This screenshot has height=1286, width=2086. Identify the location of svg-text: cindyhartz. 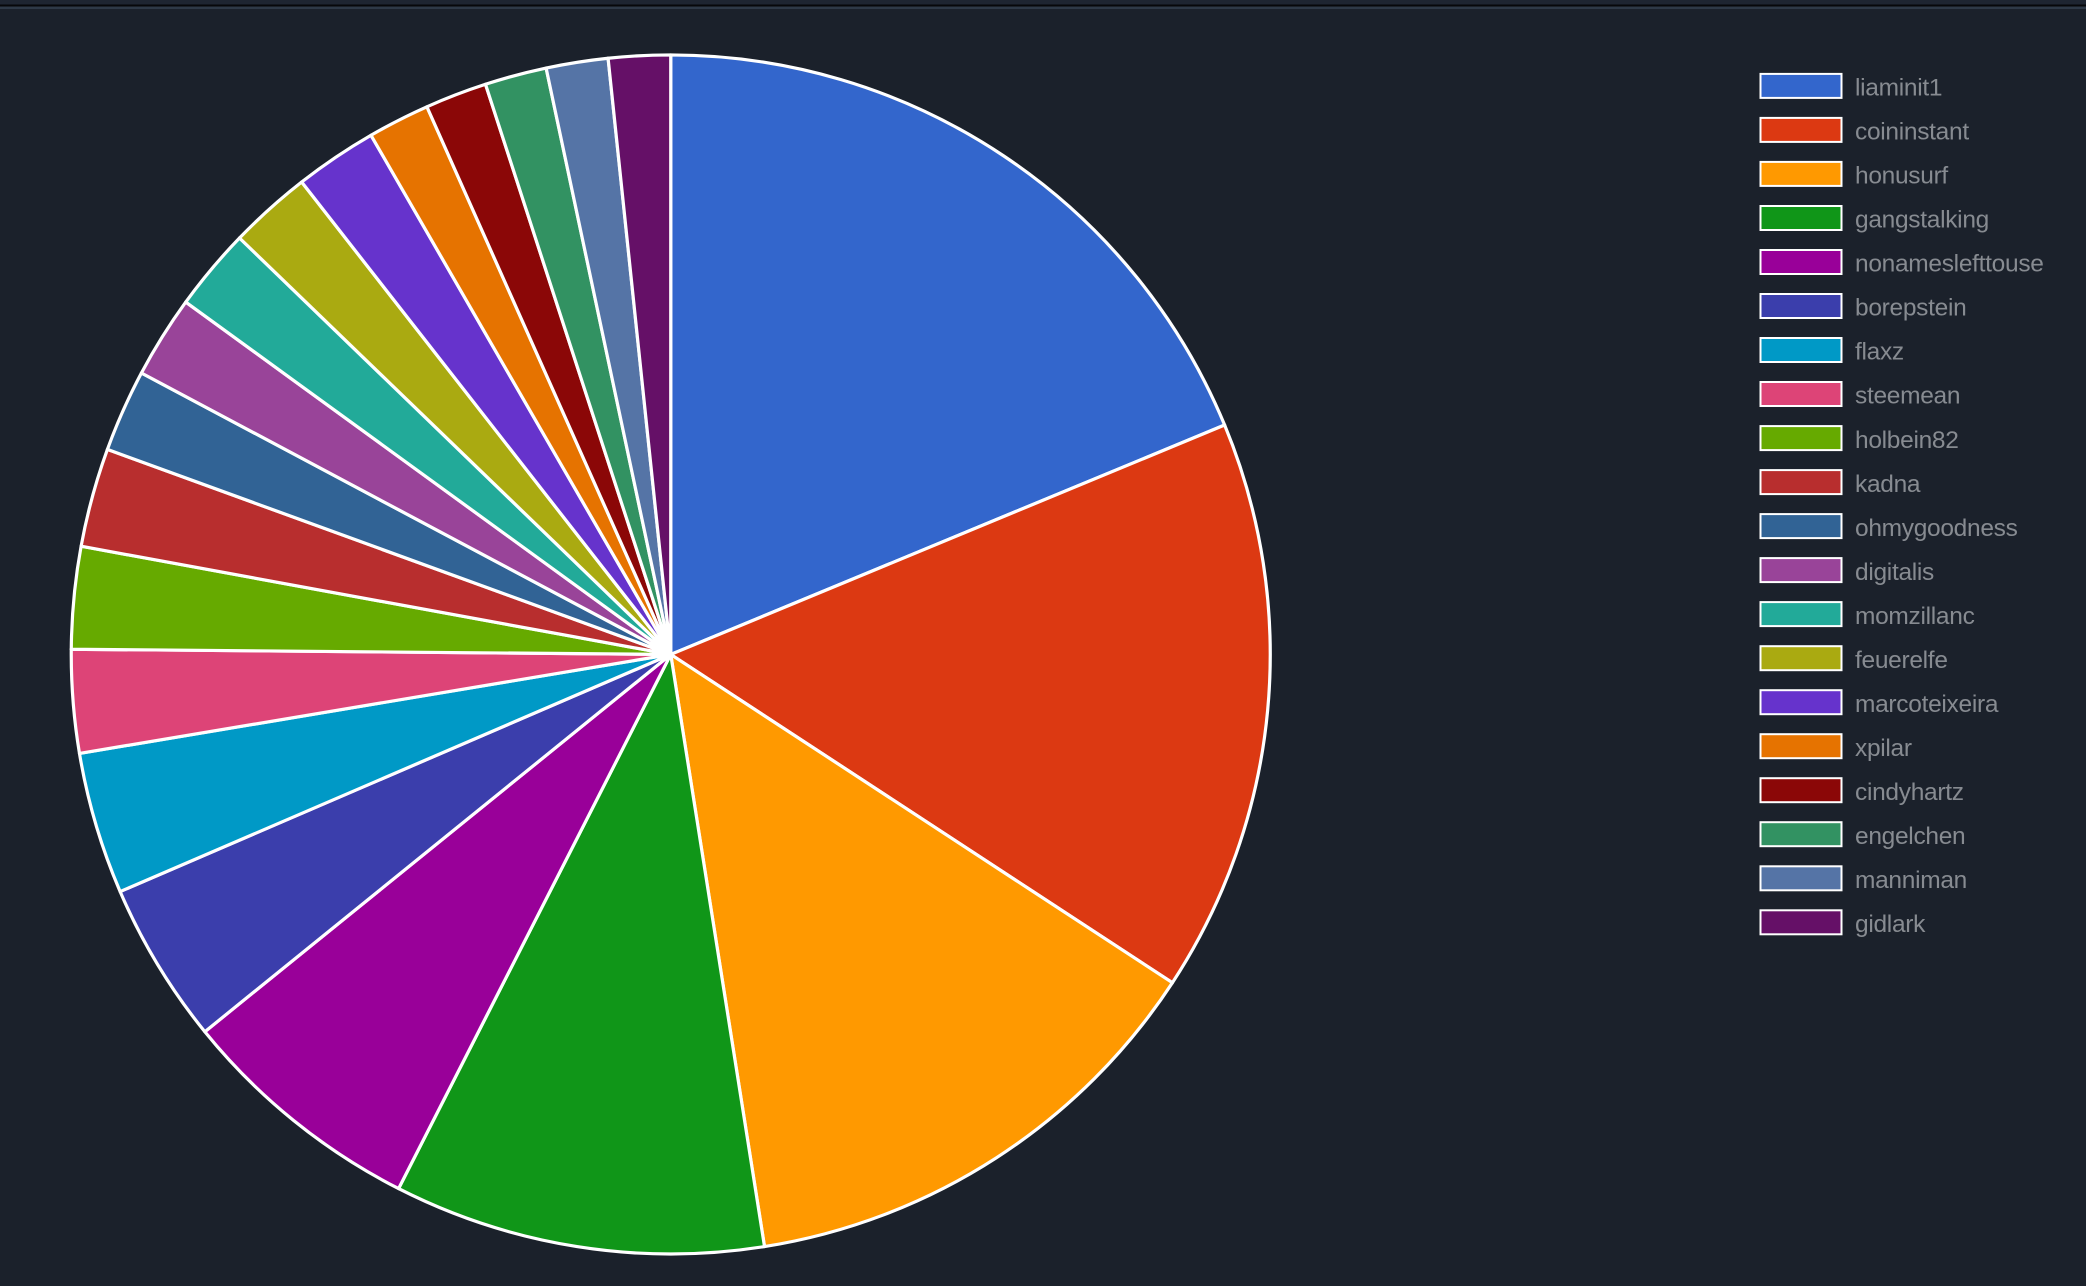
(1909, 792).